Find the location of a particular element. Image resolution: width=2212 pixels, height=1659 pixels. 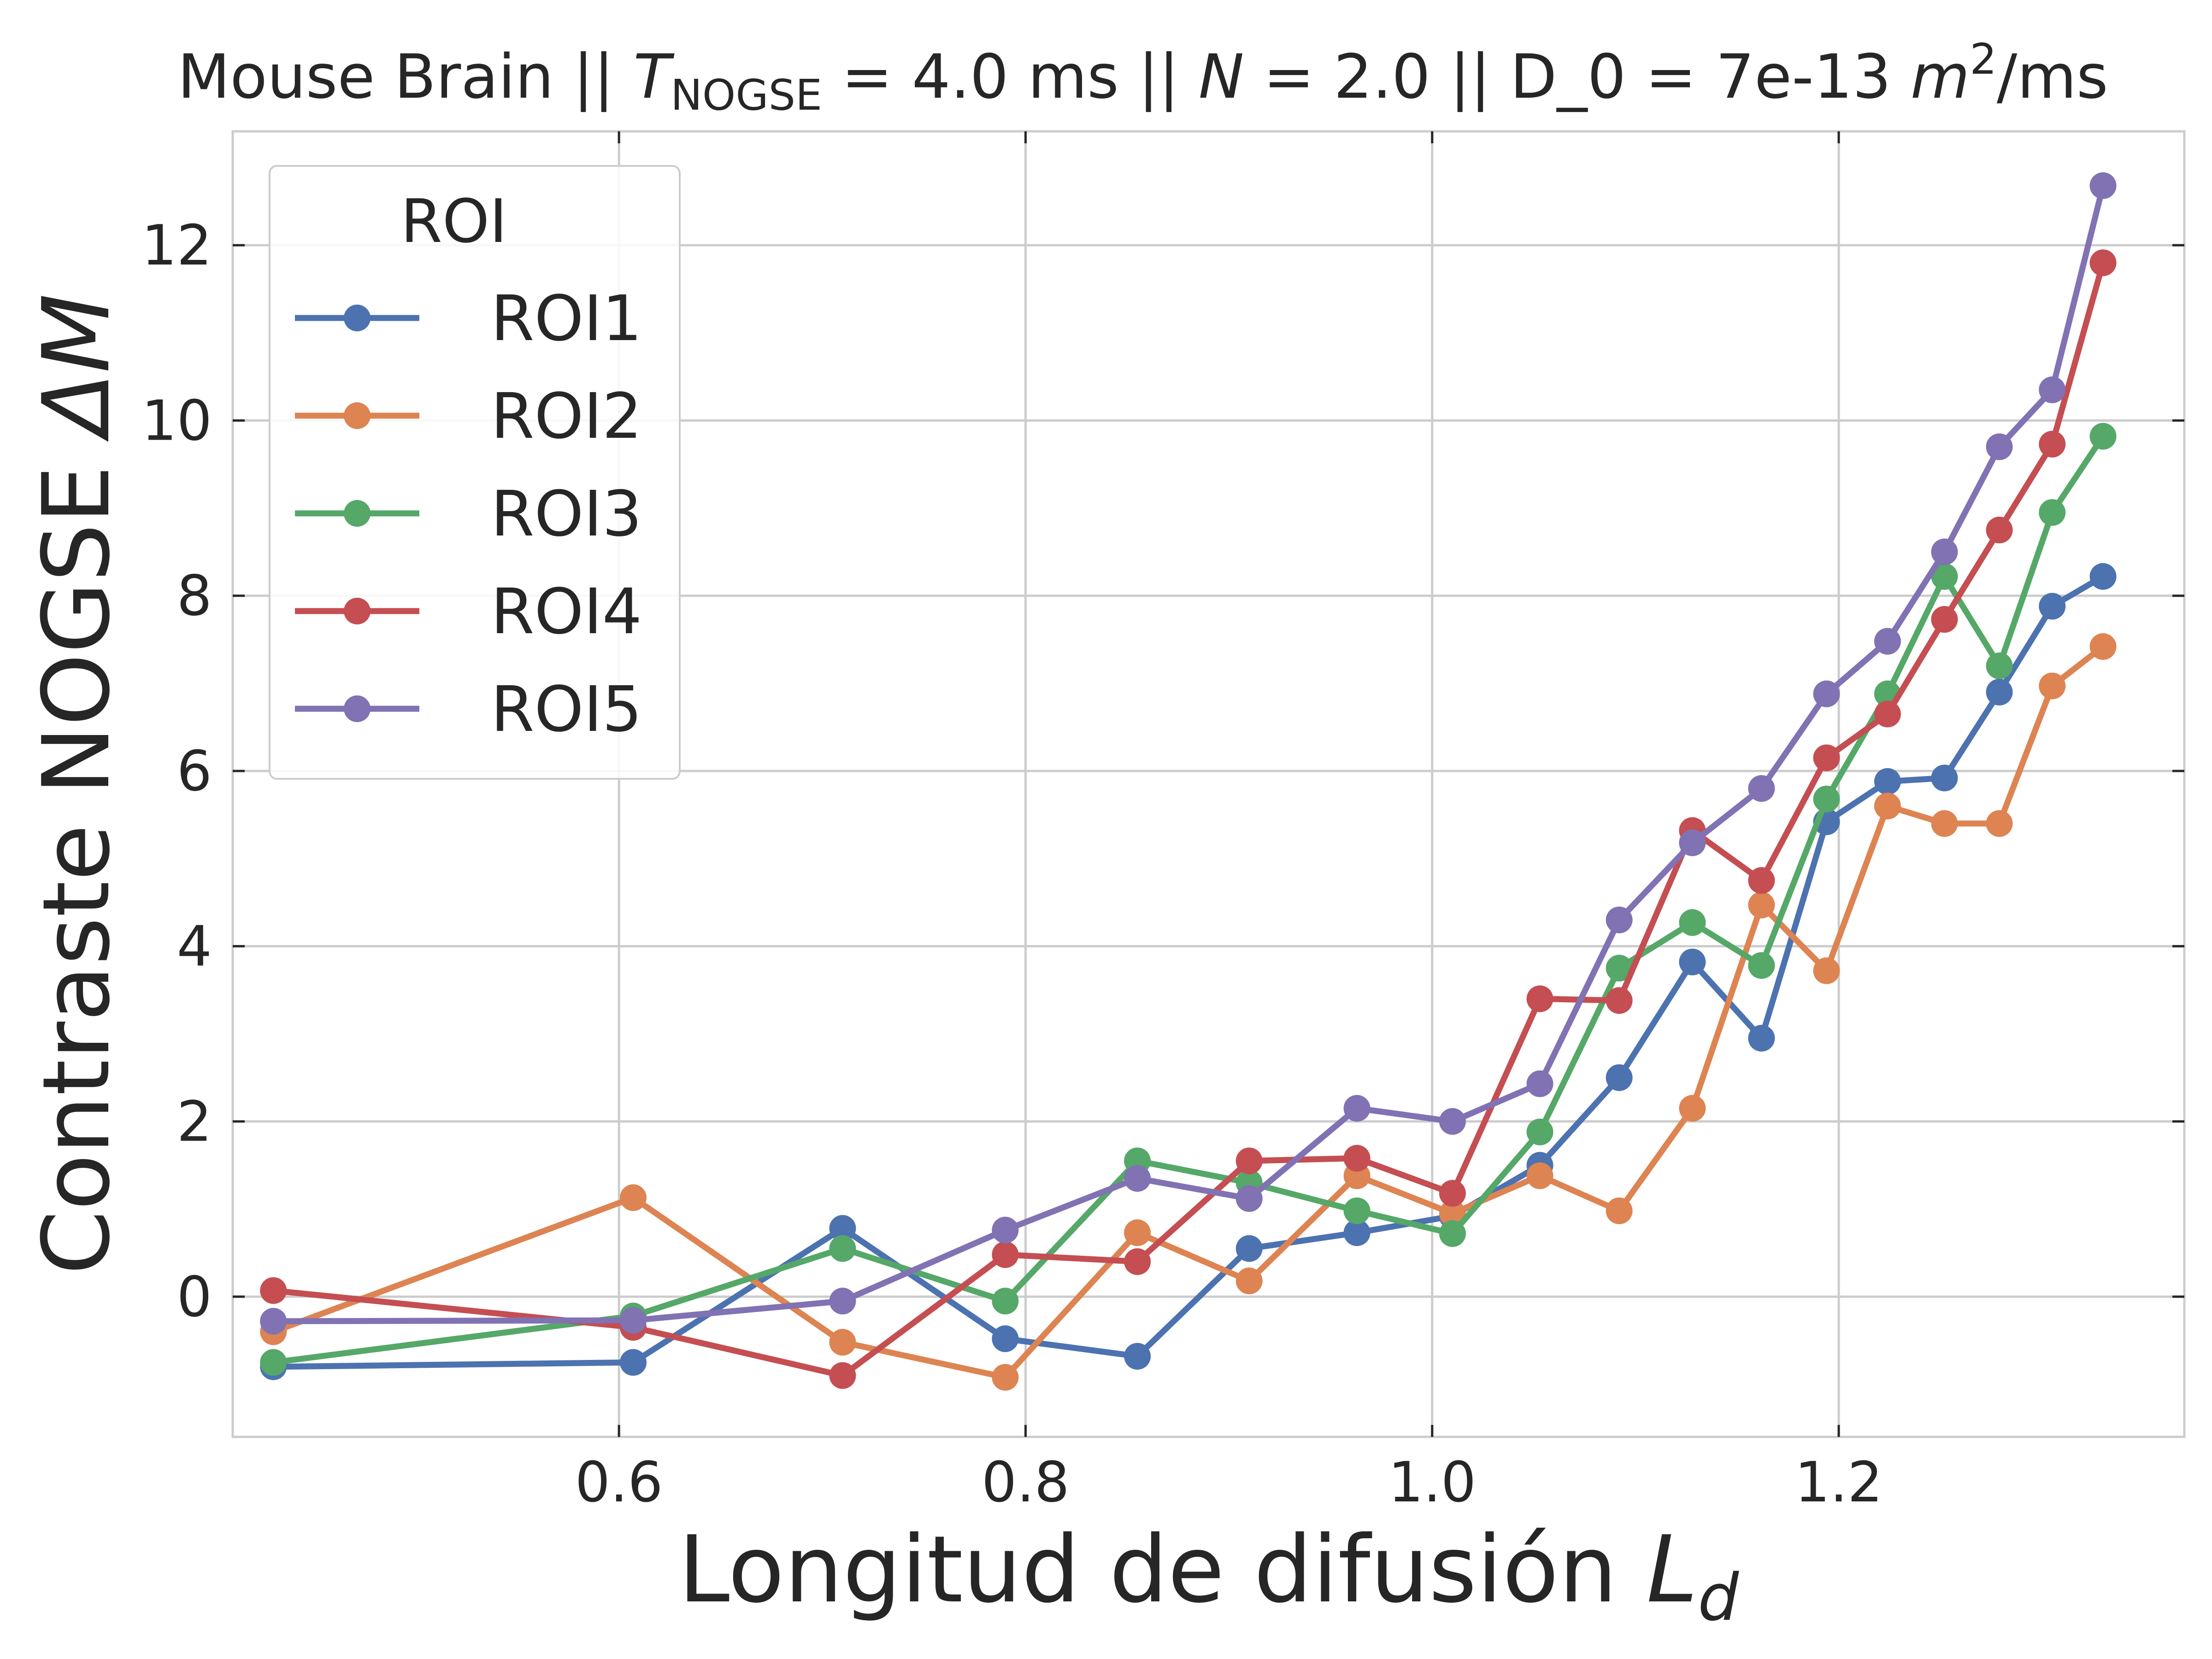

y-axis-label: Contraste NOGSE ΔM is located at coordinates (76, 784).